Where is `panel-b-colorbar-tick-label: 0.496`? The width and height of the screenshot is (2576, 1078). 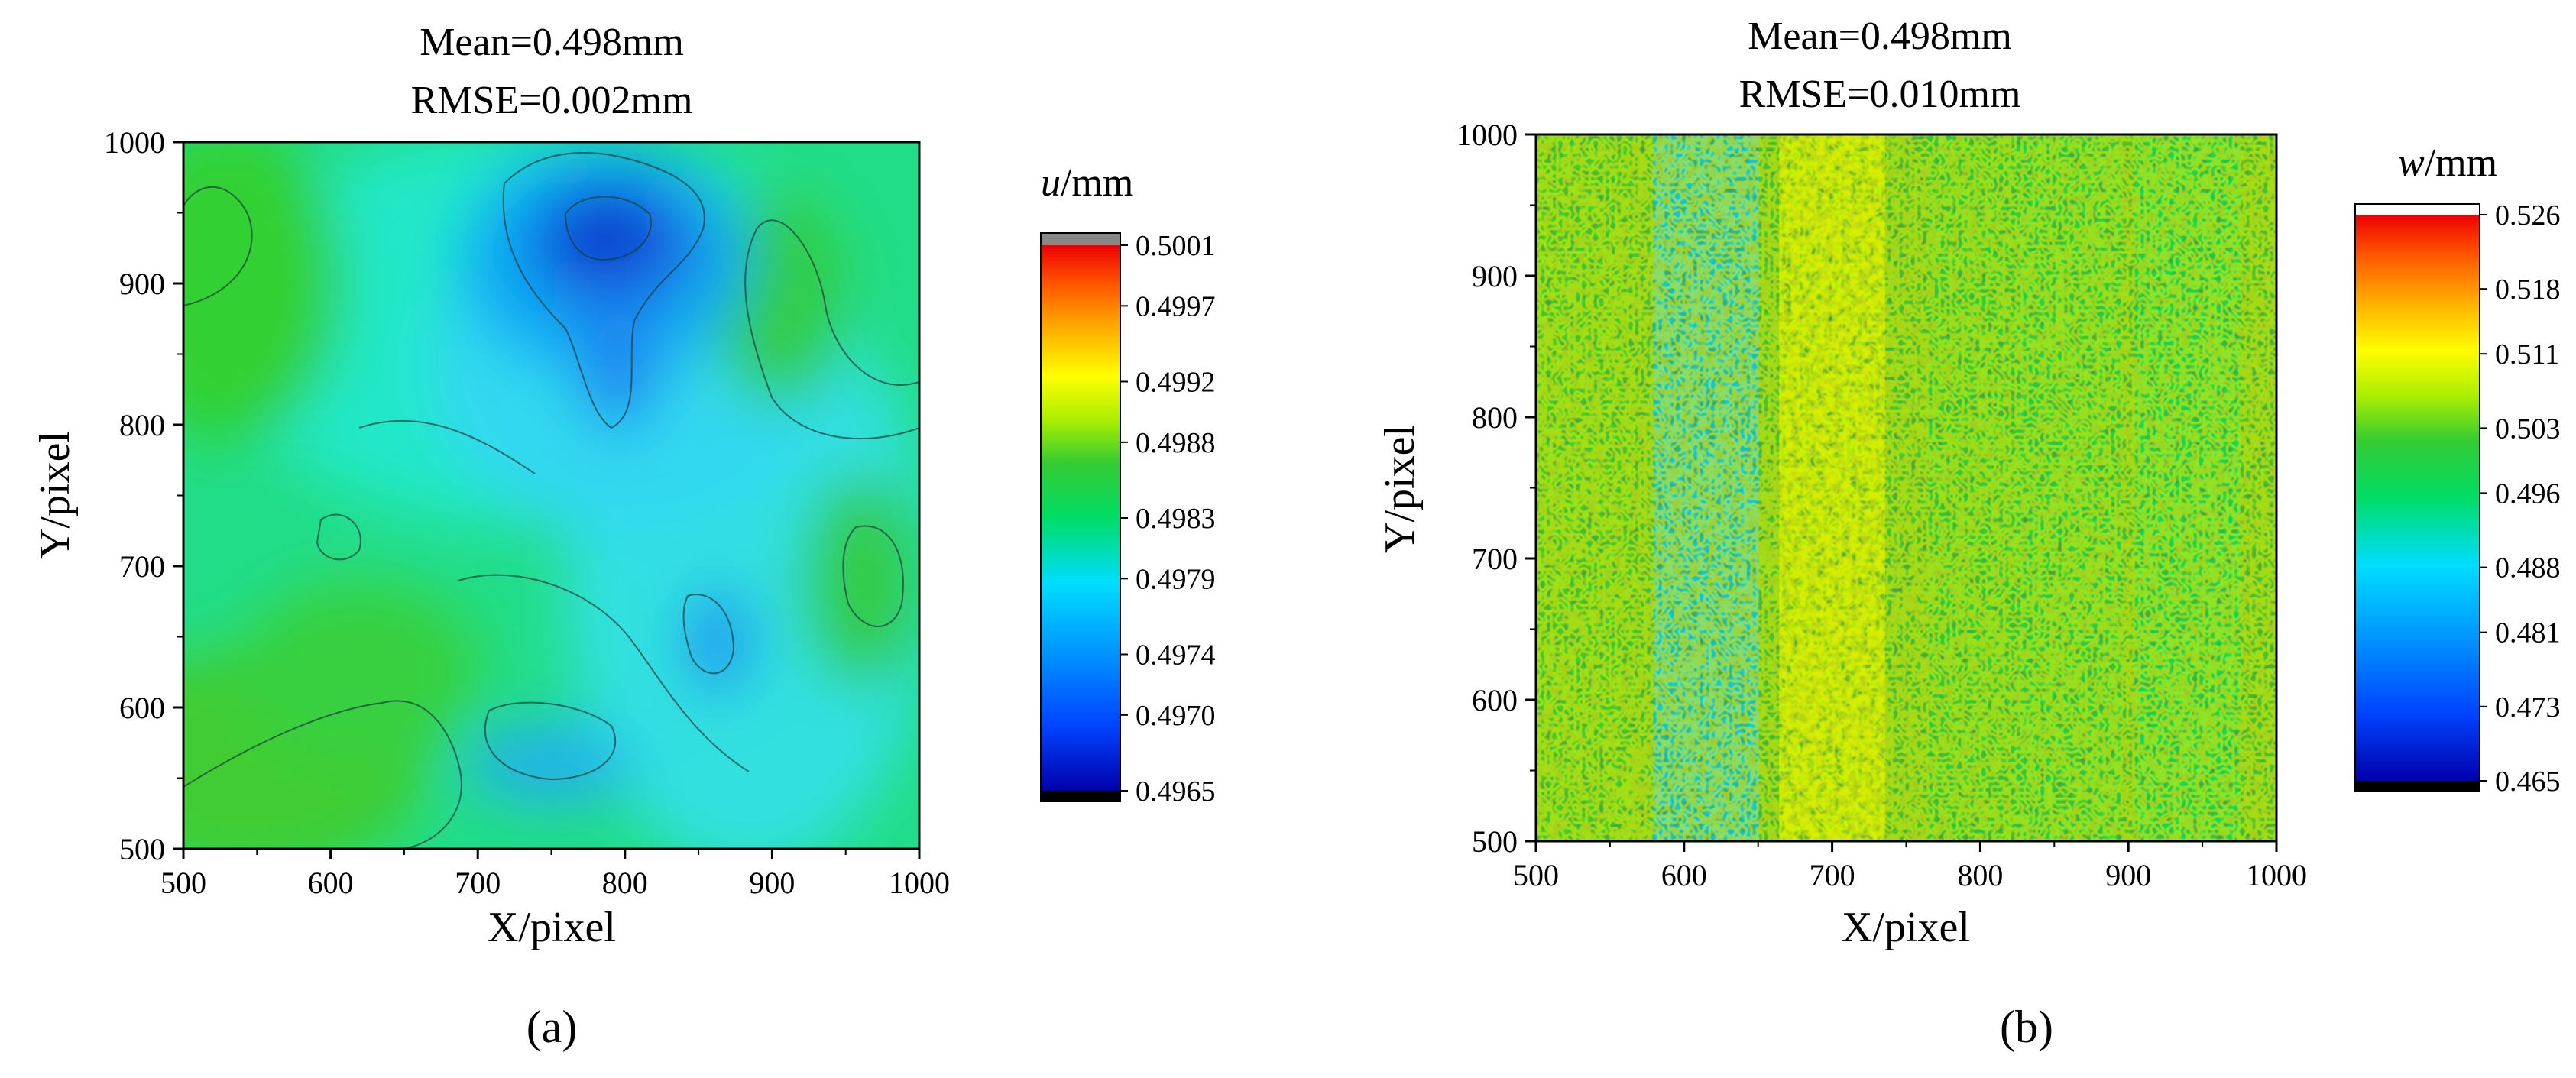 panel-b-colorbar-tick-label: 0.496 is located at coordinates (2528, 494).